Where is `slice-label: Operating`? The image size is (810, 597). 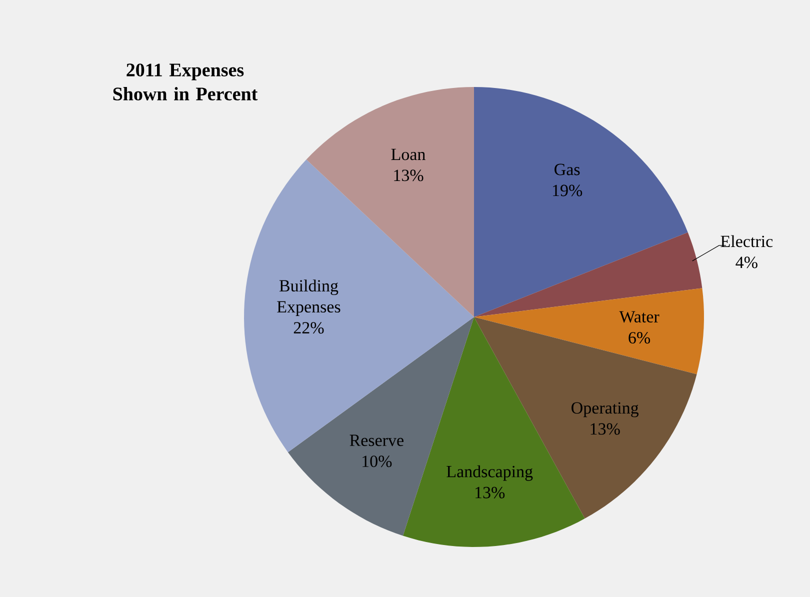
slice-label: Operating is located at coordinates (605, 410).